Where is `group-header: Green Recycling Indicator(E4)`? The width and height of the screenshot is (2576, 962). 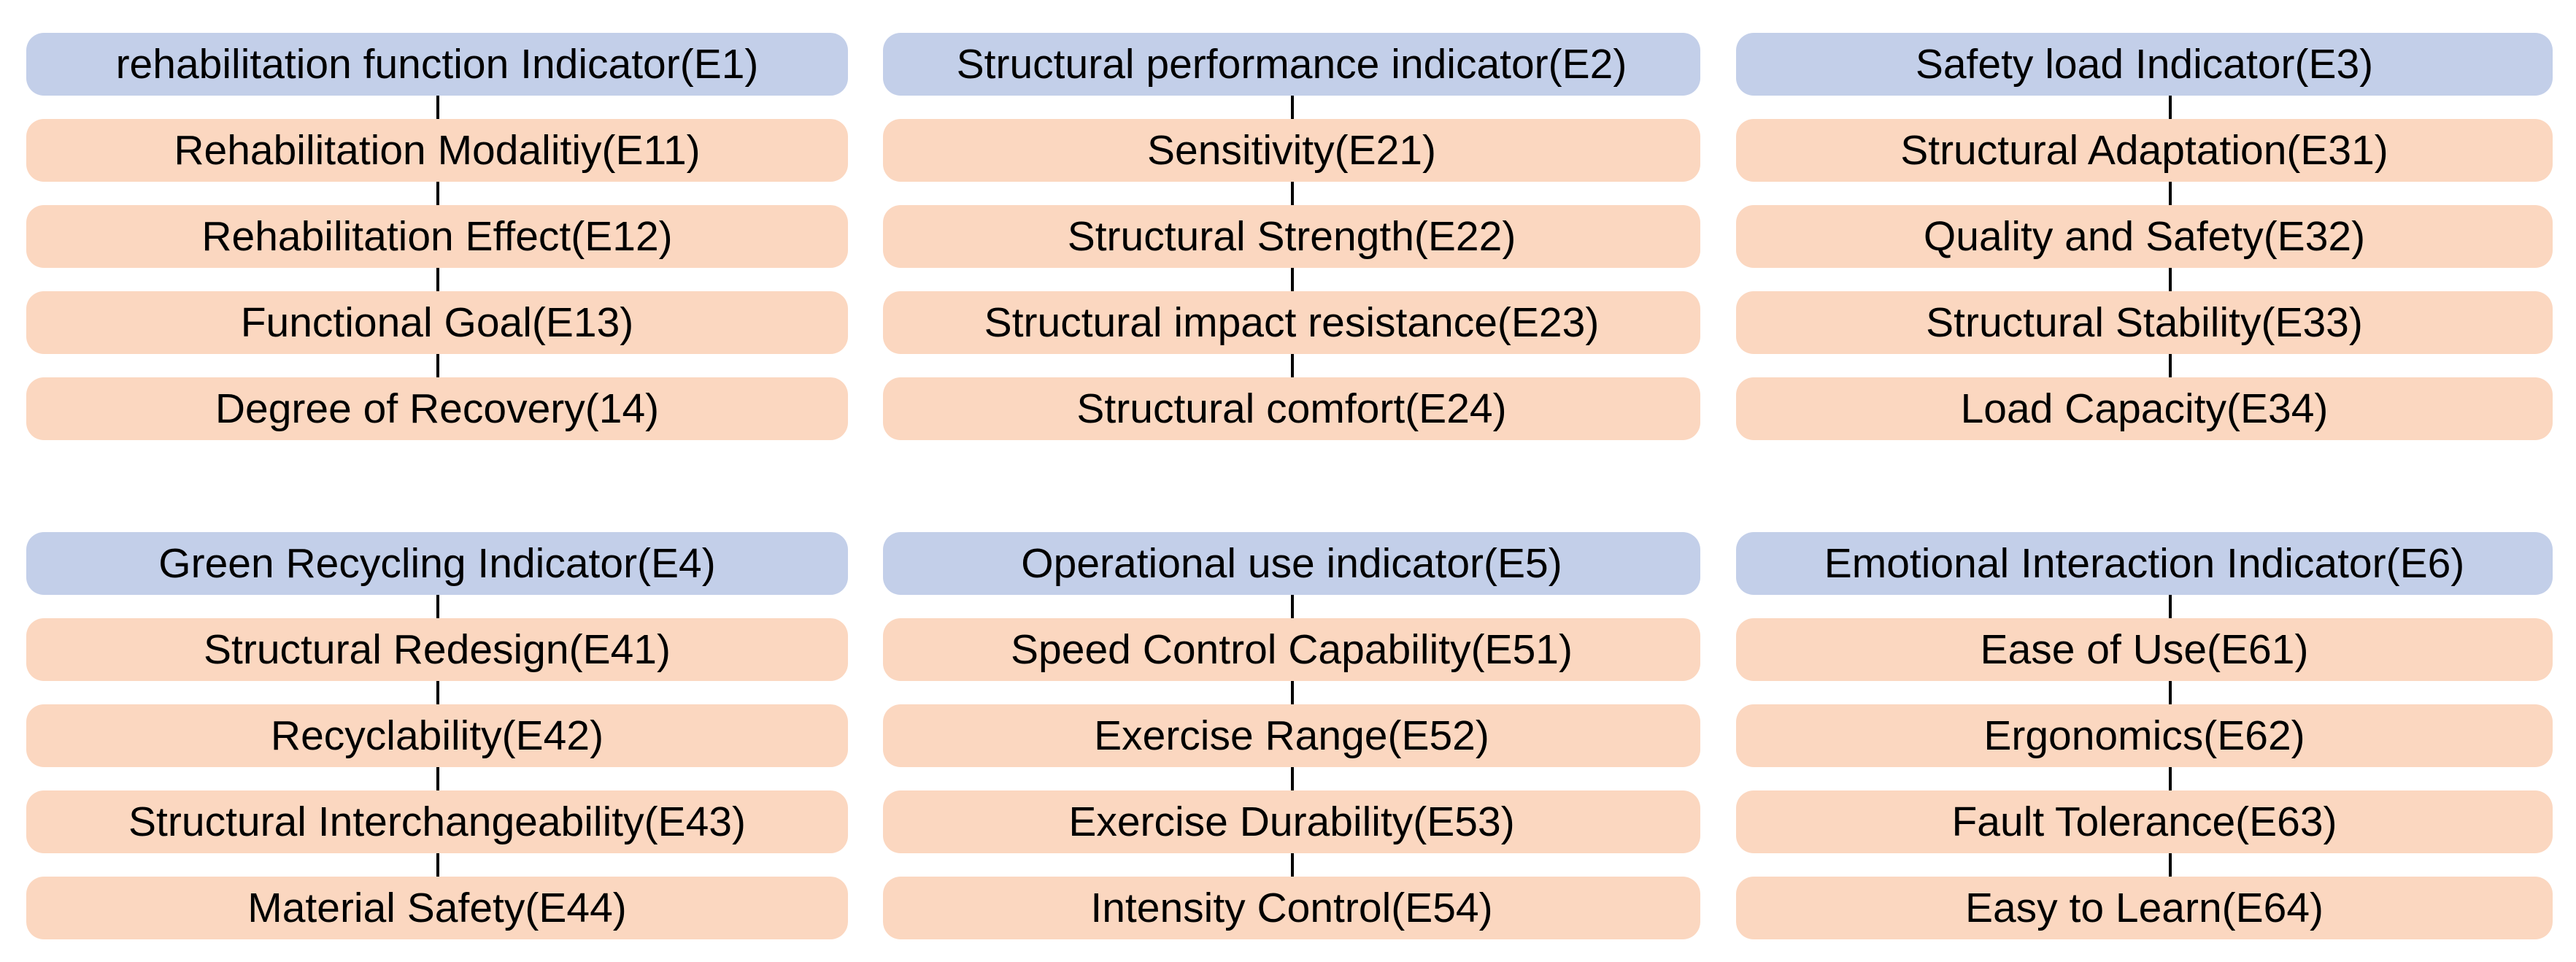 group-header: Green Recycling Indicator(E4) is located at coordinates (437, 563).